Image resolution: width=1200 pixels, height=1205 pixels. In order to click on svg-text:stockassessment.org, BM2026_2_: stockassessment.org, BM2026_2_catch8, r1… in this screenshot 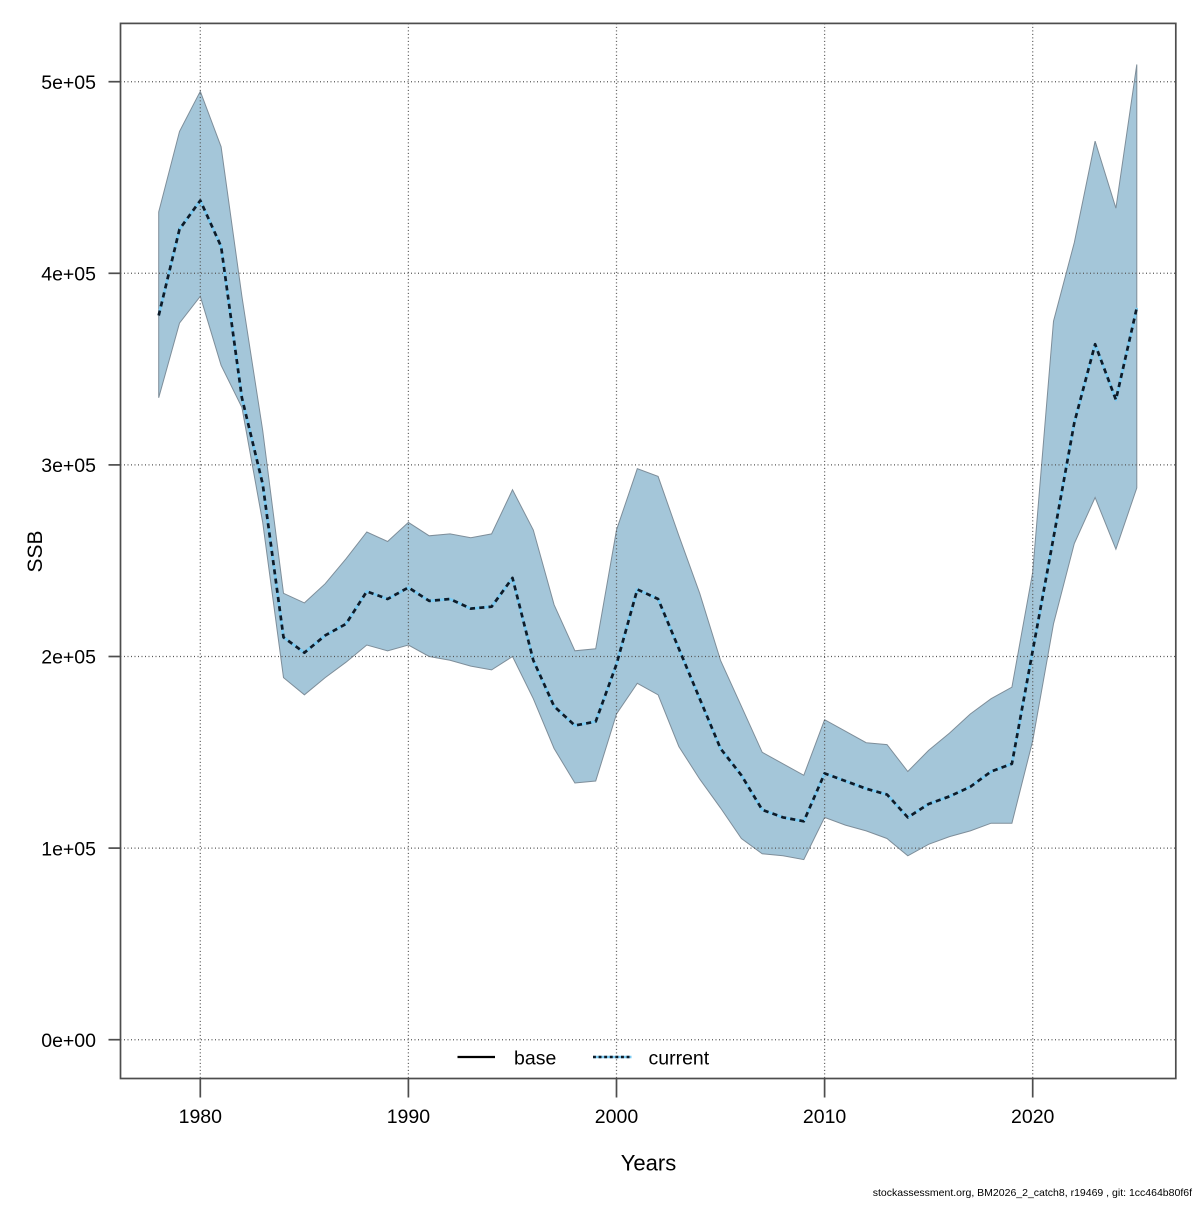, I will do `click(1032, 1193)`.